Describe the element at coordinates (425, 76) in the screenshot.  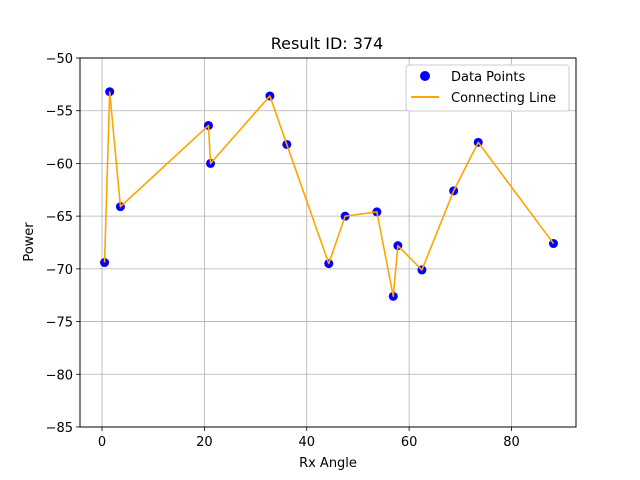
I see `legend-marker-data-points` at that location.